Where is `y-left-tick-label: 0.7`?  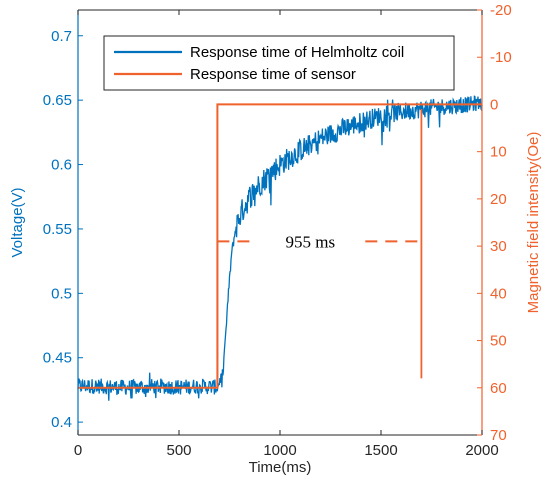 y-left-tick-label: 0.7 is located at coordinates (61, 36).